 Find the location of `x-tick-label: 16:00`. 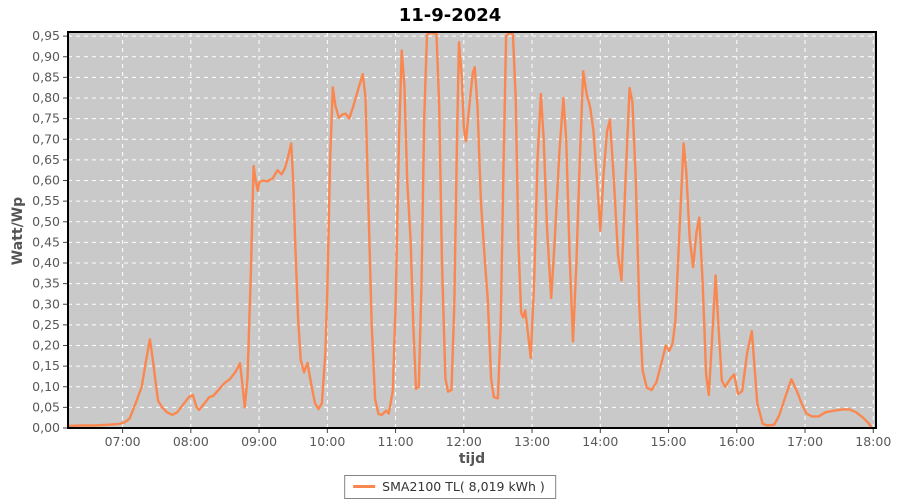

x-tick-label: 16:00 is located at coordinates (737, 441).